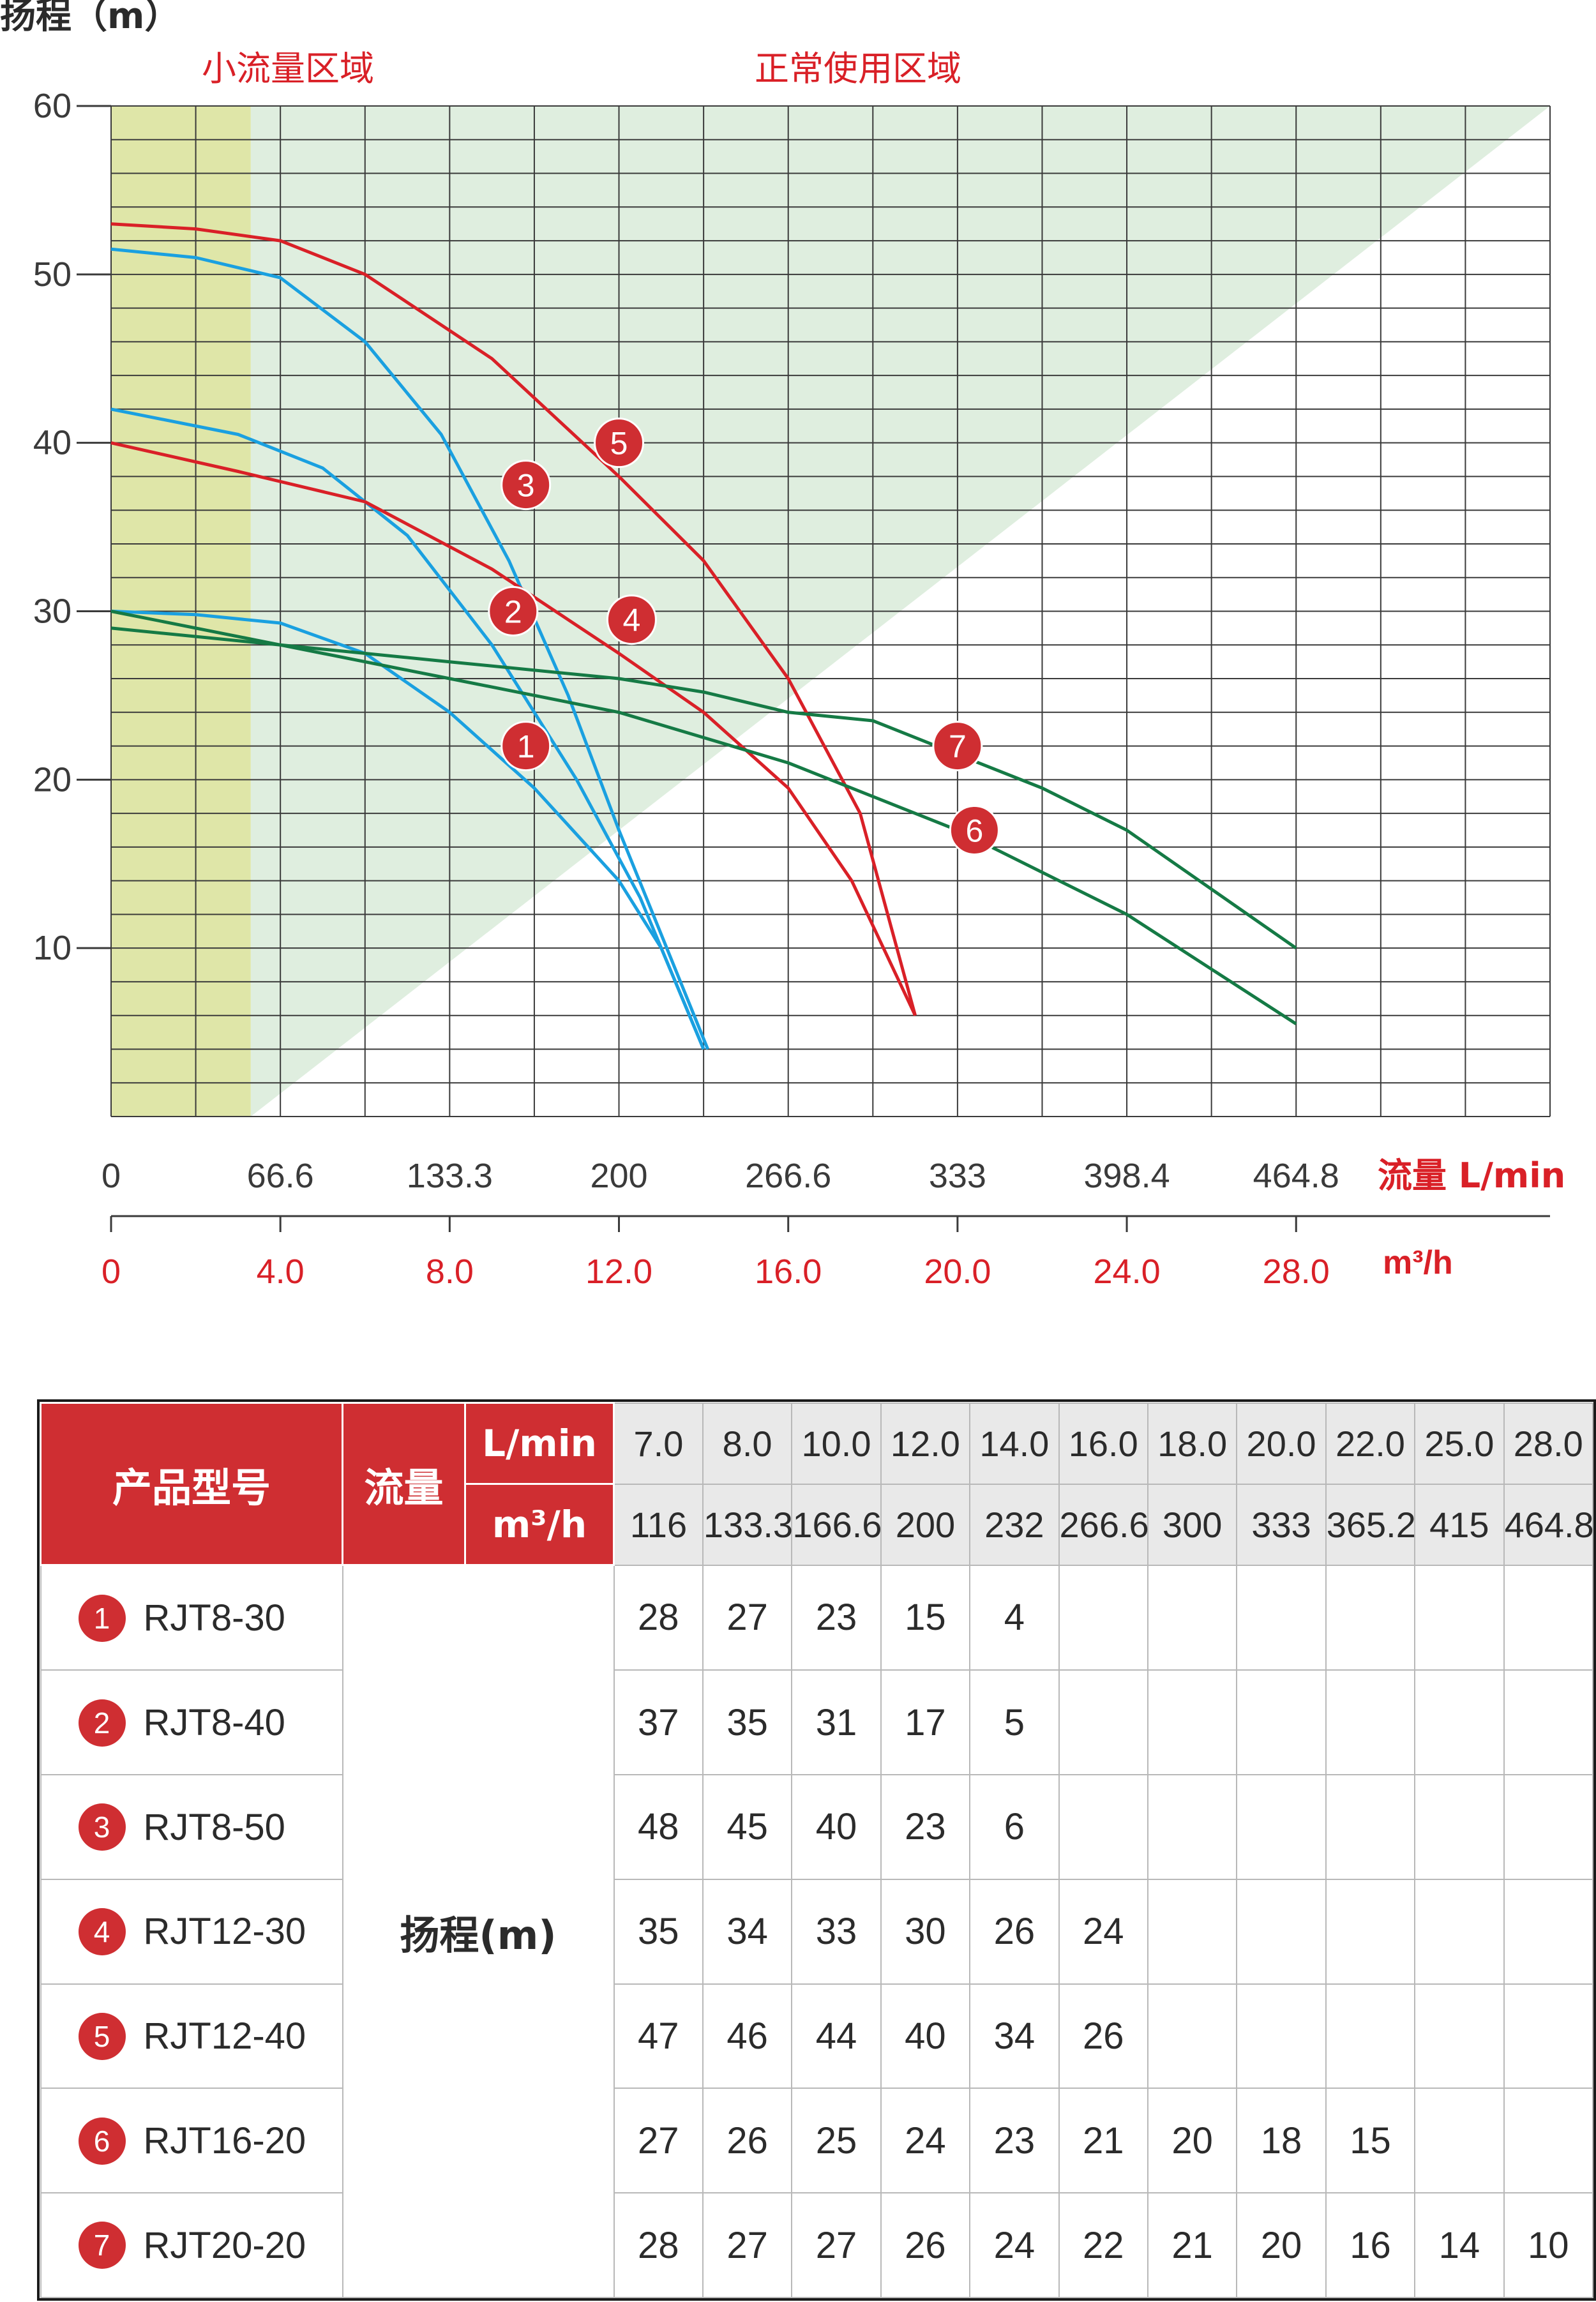 This screenshot has height=2302, width=1596. Describe the element at coordinates (1548, 1524) in the screenshot. I see `flow-m3h-cell: 464.8` at that location.